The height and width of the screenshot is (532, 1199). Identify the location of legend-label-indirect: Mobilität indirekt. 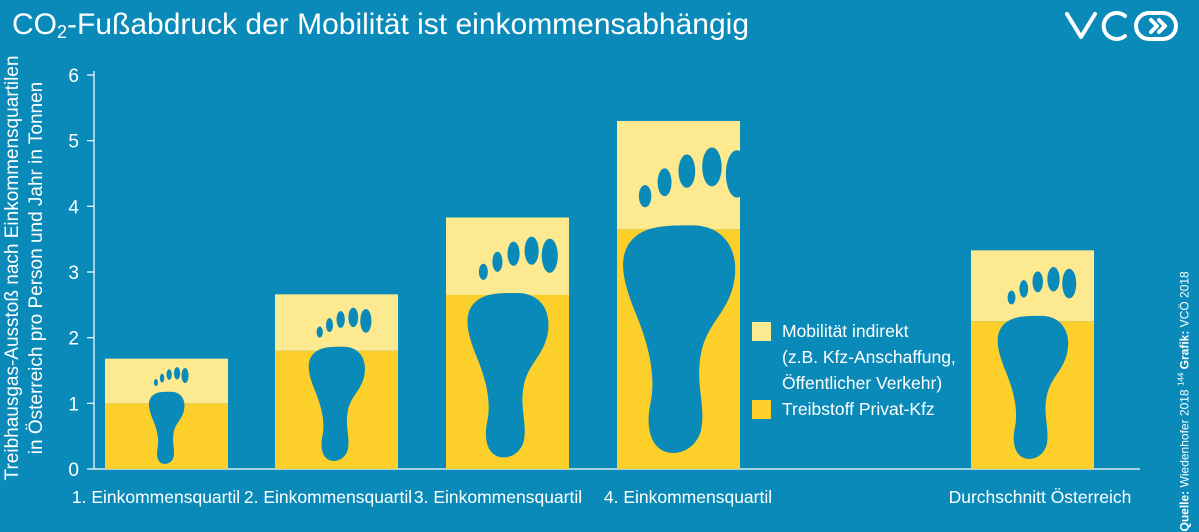
(845, 331).